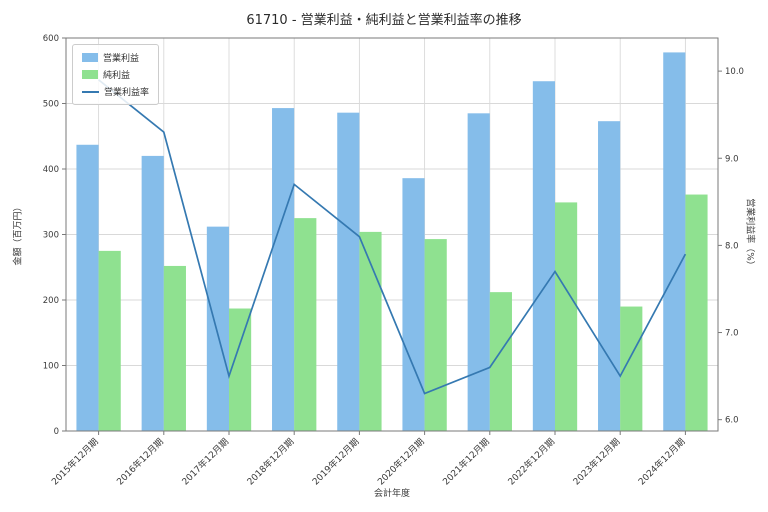 The height and width of the screenshot is (512, 768). I want to click on x-tick-label: 2015年12月期, so click(75, 462).